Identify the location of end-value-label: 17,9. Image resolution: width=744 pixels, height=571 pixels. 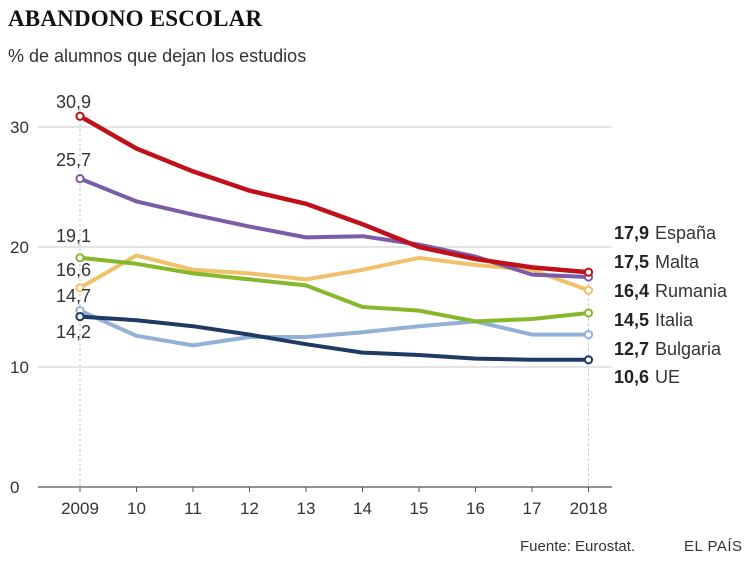
(631, 233).